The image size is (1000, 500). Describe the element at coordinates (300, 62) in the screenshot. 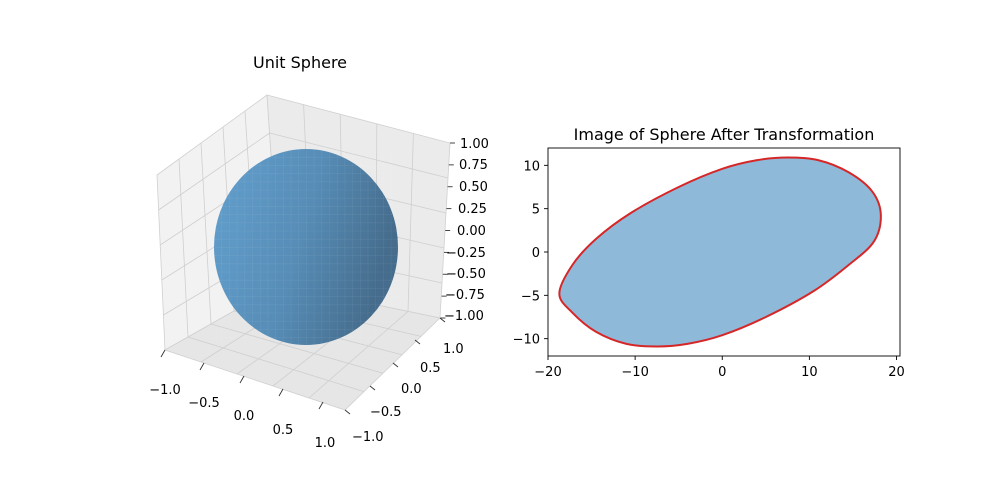

I see `sphere-plot-title: Unit Sphere` at that location.